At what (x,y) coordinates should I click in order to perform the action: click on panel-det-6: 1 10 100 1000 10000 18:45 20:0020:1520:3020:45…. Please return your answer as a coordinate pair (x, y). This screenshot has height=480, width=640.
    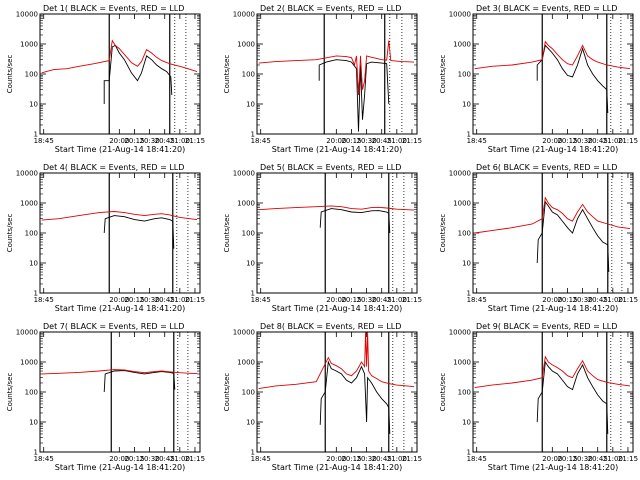
    Looking at the image, I should click on (538, 238).